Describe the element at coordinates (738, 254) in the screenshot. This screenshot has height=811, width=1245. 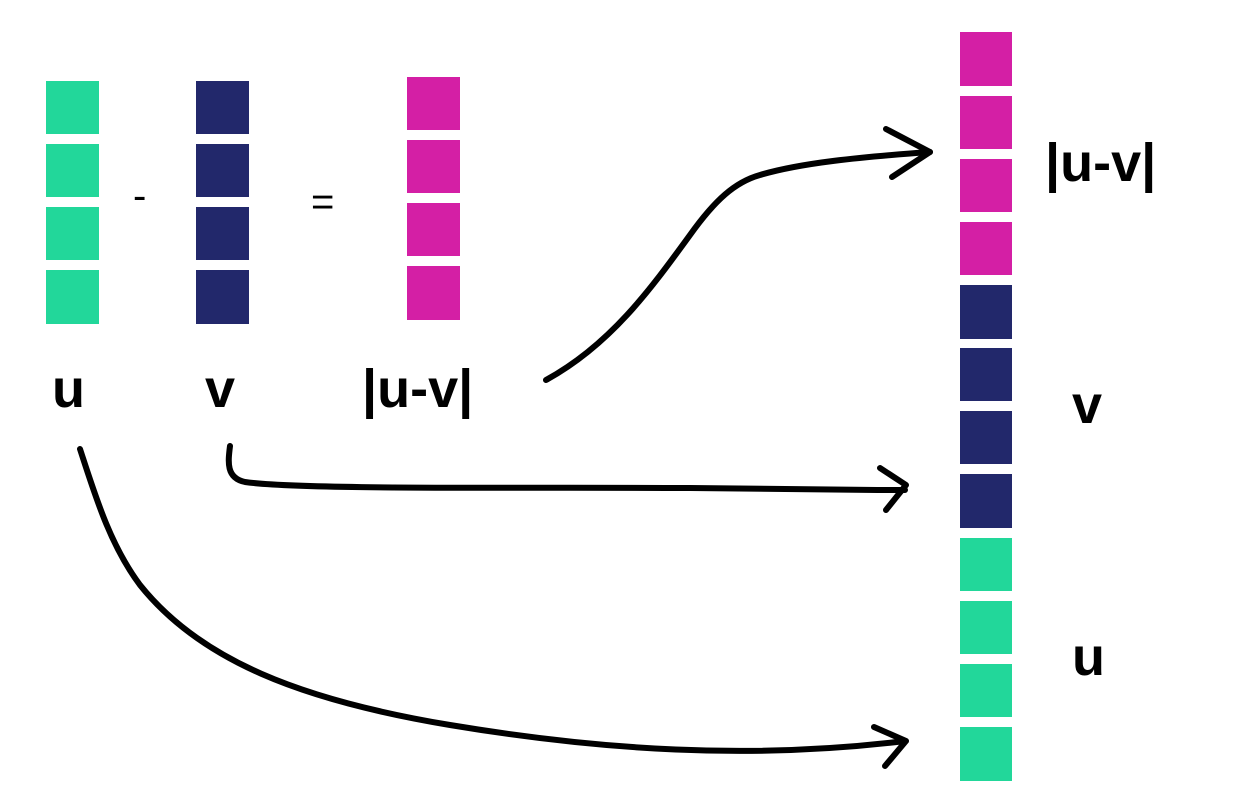
I see `arrow-diff-to-output` at that location.